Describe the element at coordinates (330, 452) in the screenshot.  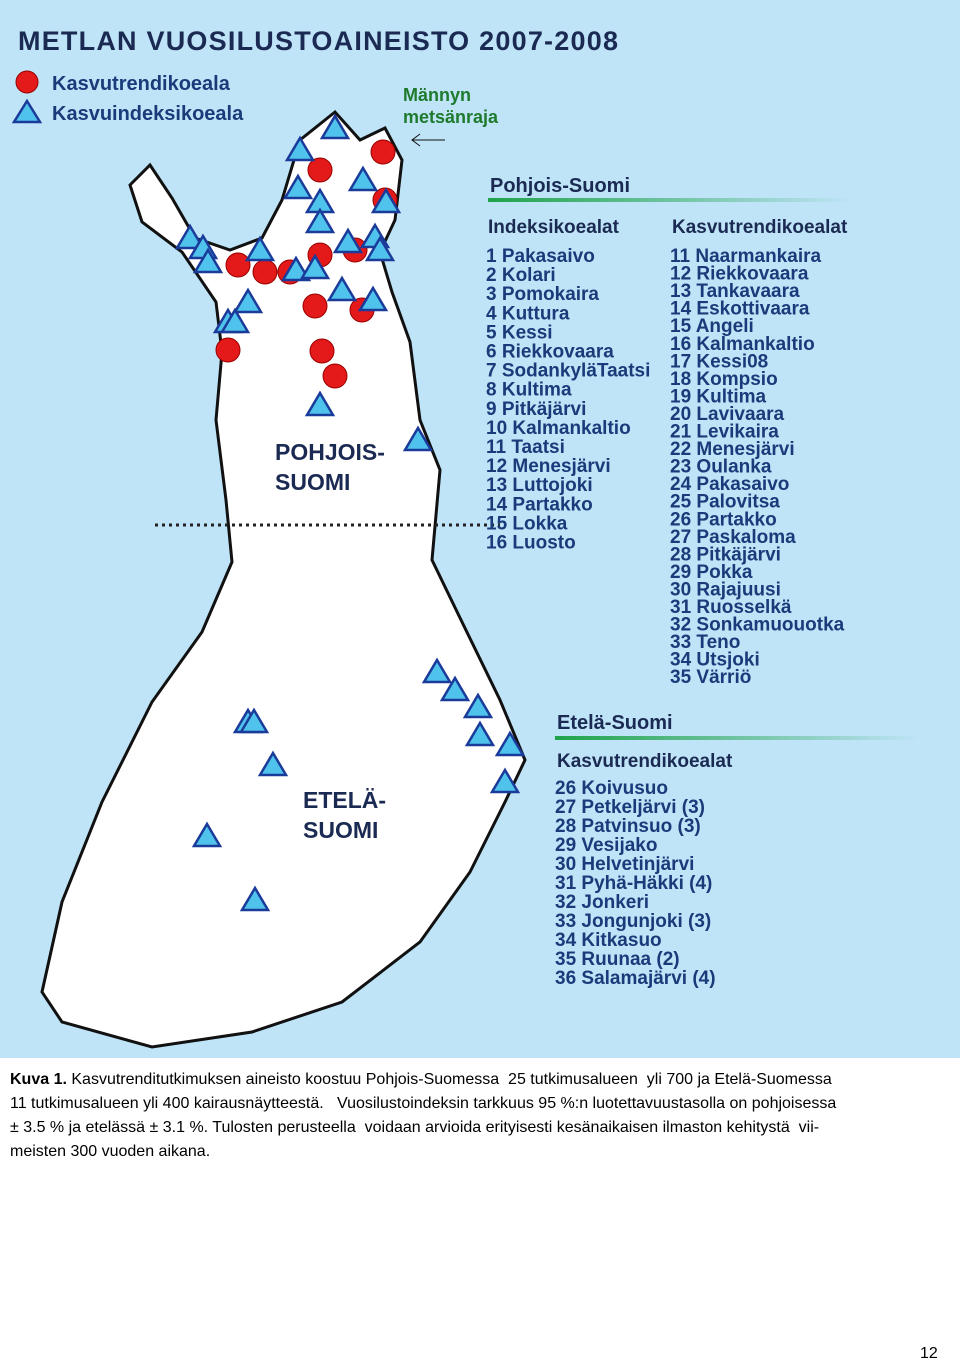
I see `map-label: POHJOIS-` at that location.